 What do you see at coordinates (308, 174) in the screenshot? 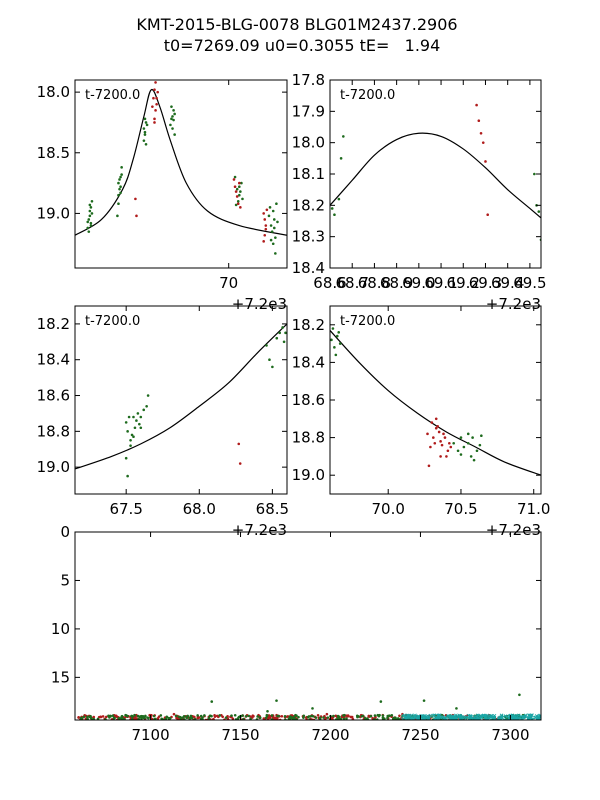
I see `panel-top-right-ytick-label: 18.1` at bounding box center [308, 174].